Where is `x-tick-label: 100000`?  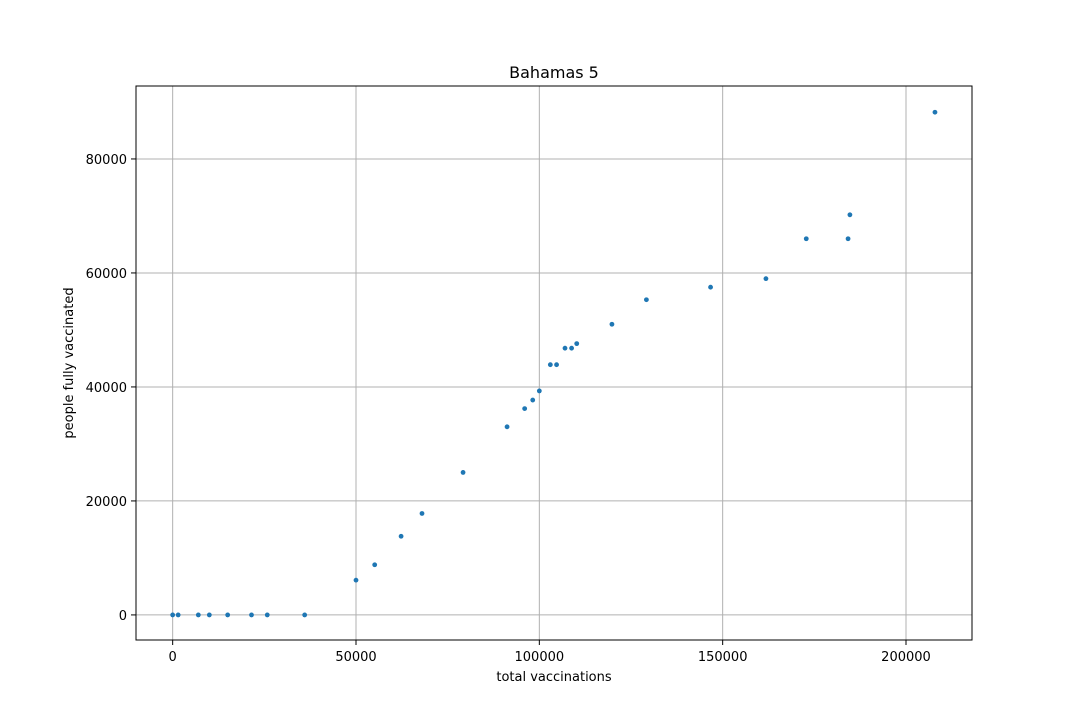 x-tick-label: 100000 is located at coordinates (540, 657).